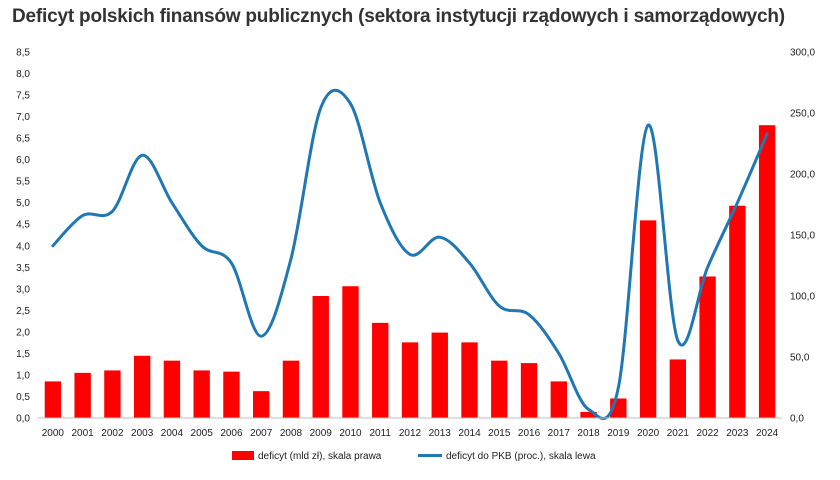 This screenshot has width=840, height=480. I want to click on x-tick-label: 2010, so click(350, 433).